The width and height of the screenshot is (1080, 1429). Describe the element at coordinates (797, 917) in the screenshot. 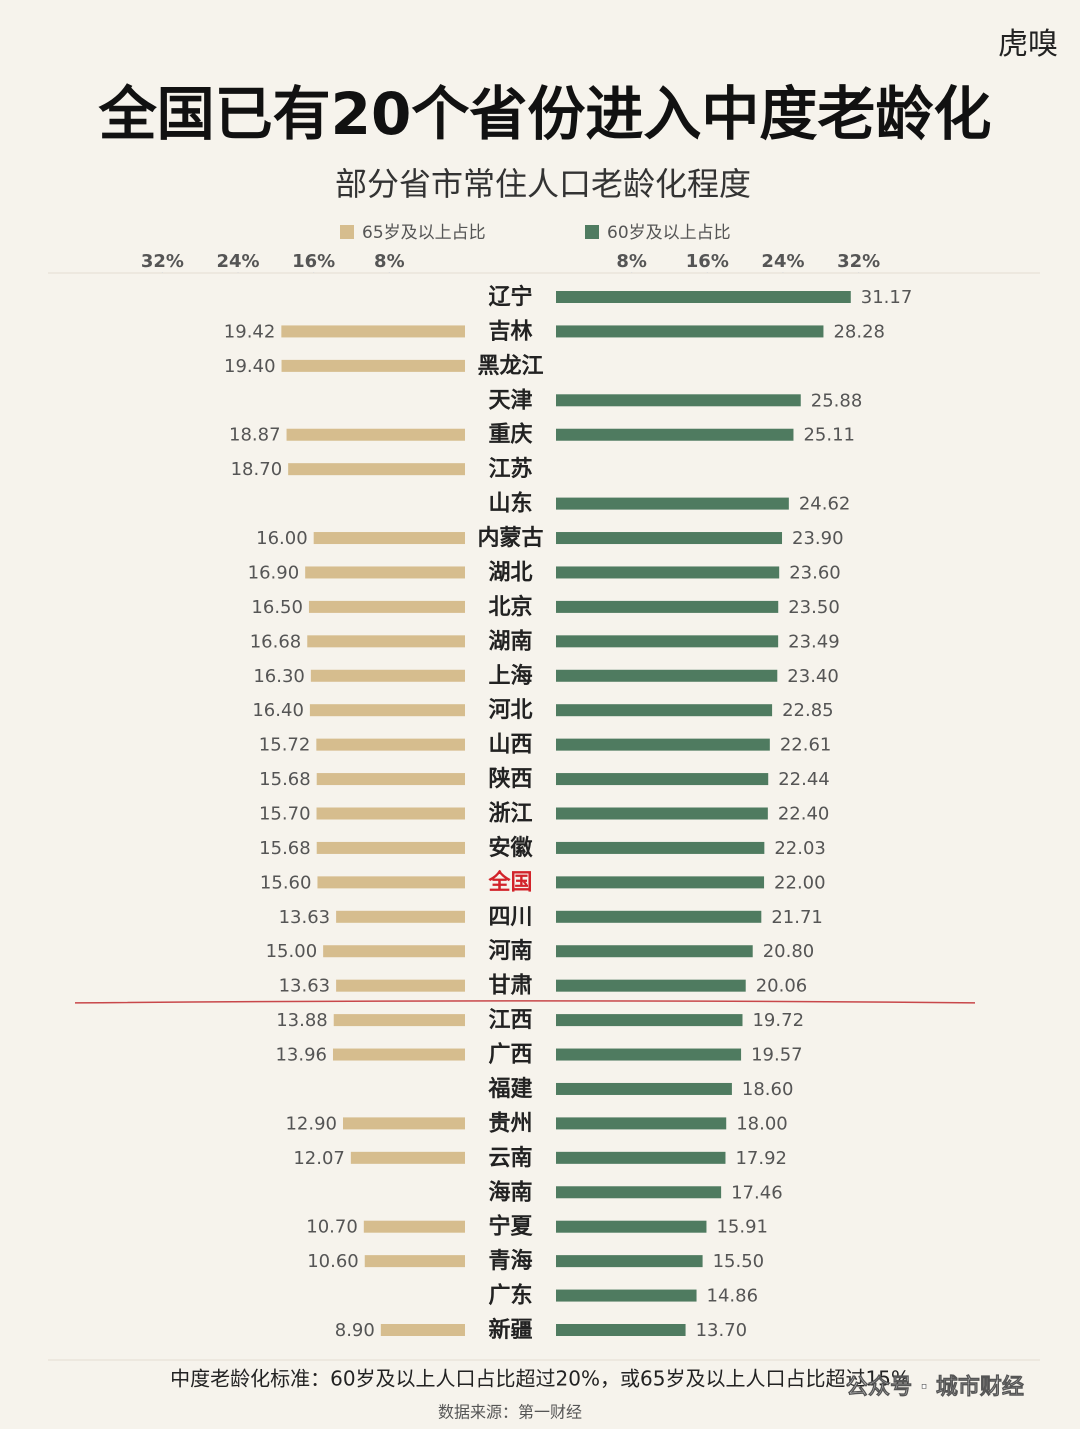

I see `value-label: 21.71` at that location.